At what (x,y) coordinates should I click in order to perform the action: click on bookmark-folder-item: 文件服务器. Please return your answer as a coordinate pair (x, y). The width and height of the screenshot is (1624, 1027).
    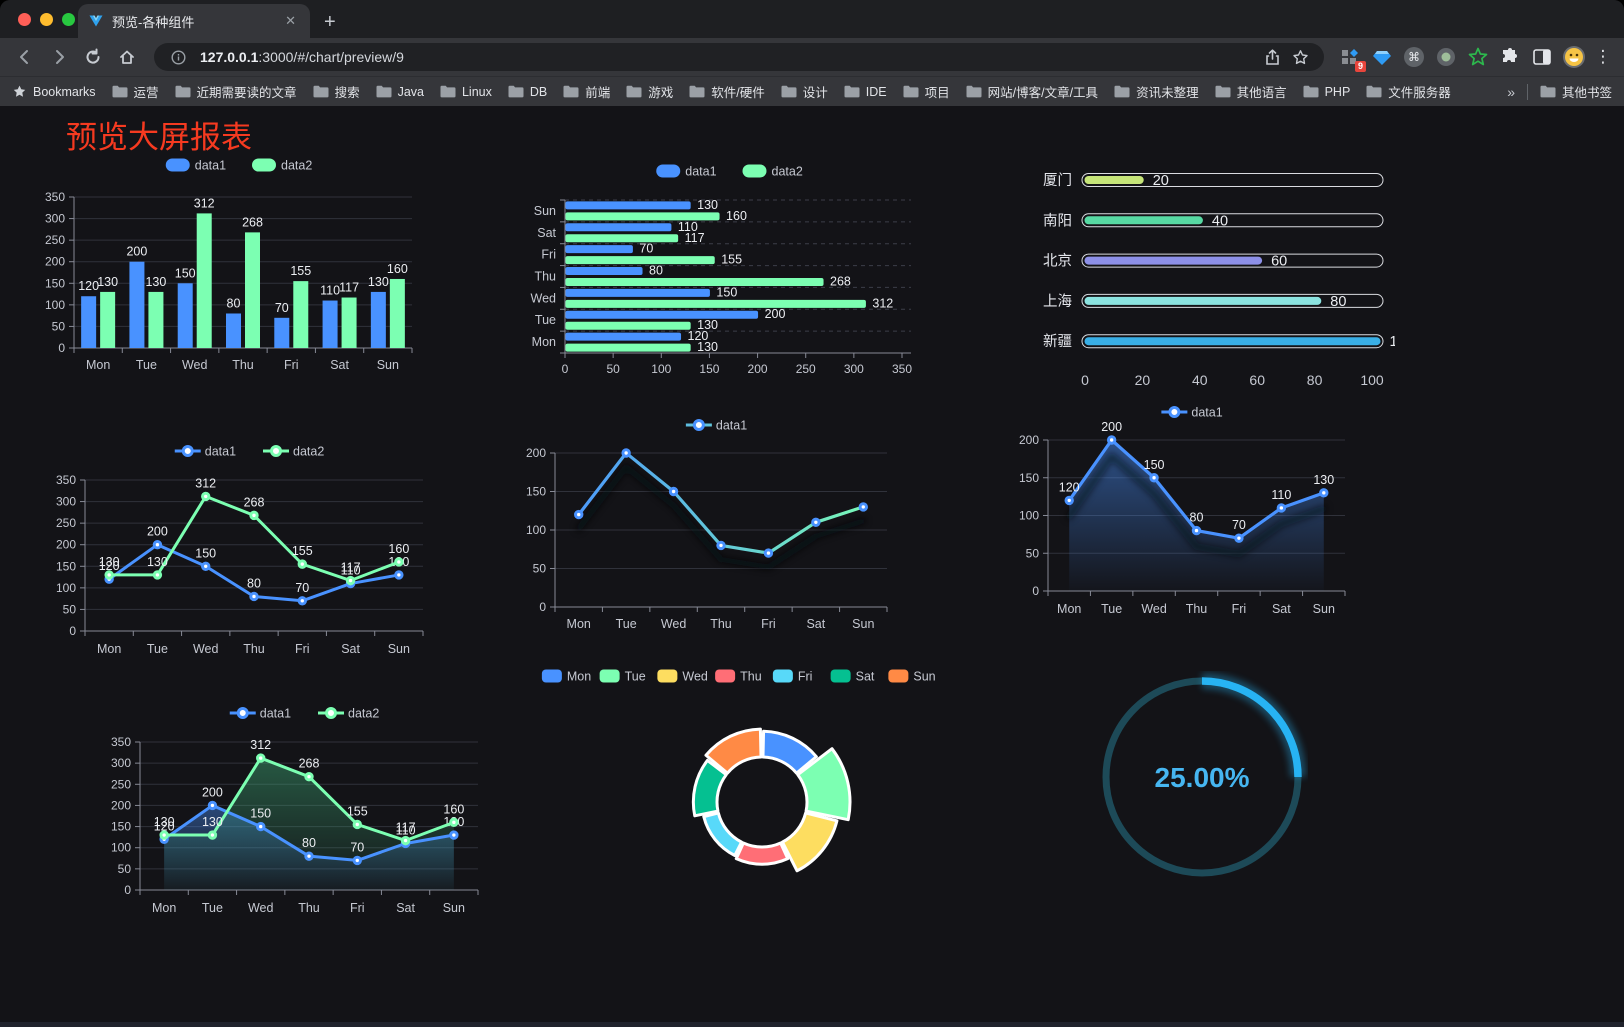
    Looking at the image, I should click on (1408, 91).